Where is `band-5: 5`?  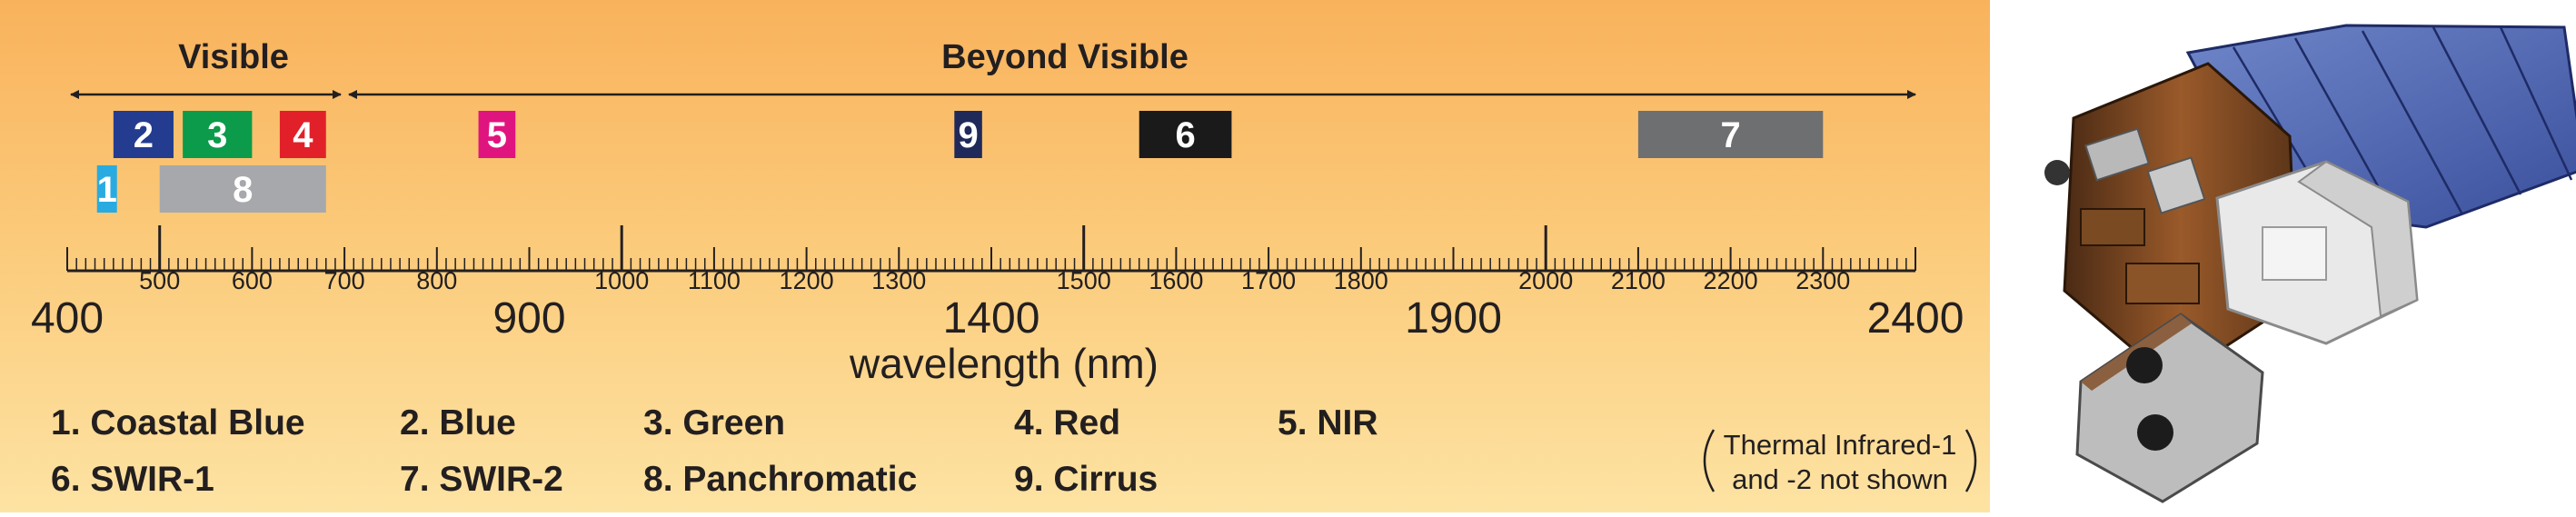 band-5: 5 is located at coordinates (497, 134).